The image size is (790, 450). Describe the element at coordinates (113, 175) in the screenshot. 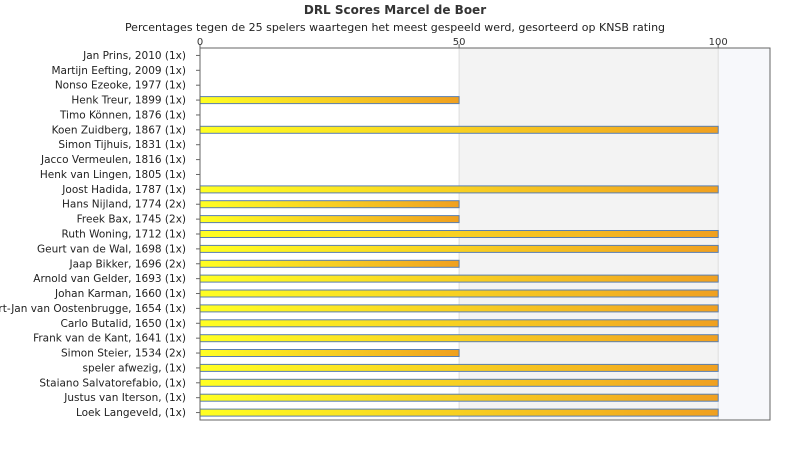

I see `category-label: Henk van Lingen, 1805 (1x)` at that location.